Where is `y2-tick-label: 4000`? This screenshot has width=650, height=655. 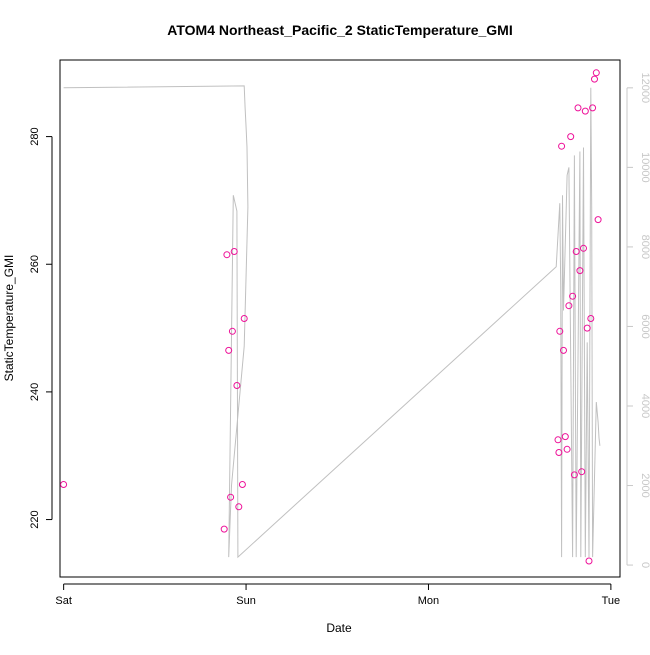
y2-tick-label: 4000 is located at coordinates (644, 406).